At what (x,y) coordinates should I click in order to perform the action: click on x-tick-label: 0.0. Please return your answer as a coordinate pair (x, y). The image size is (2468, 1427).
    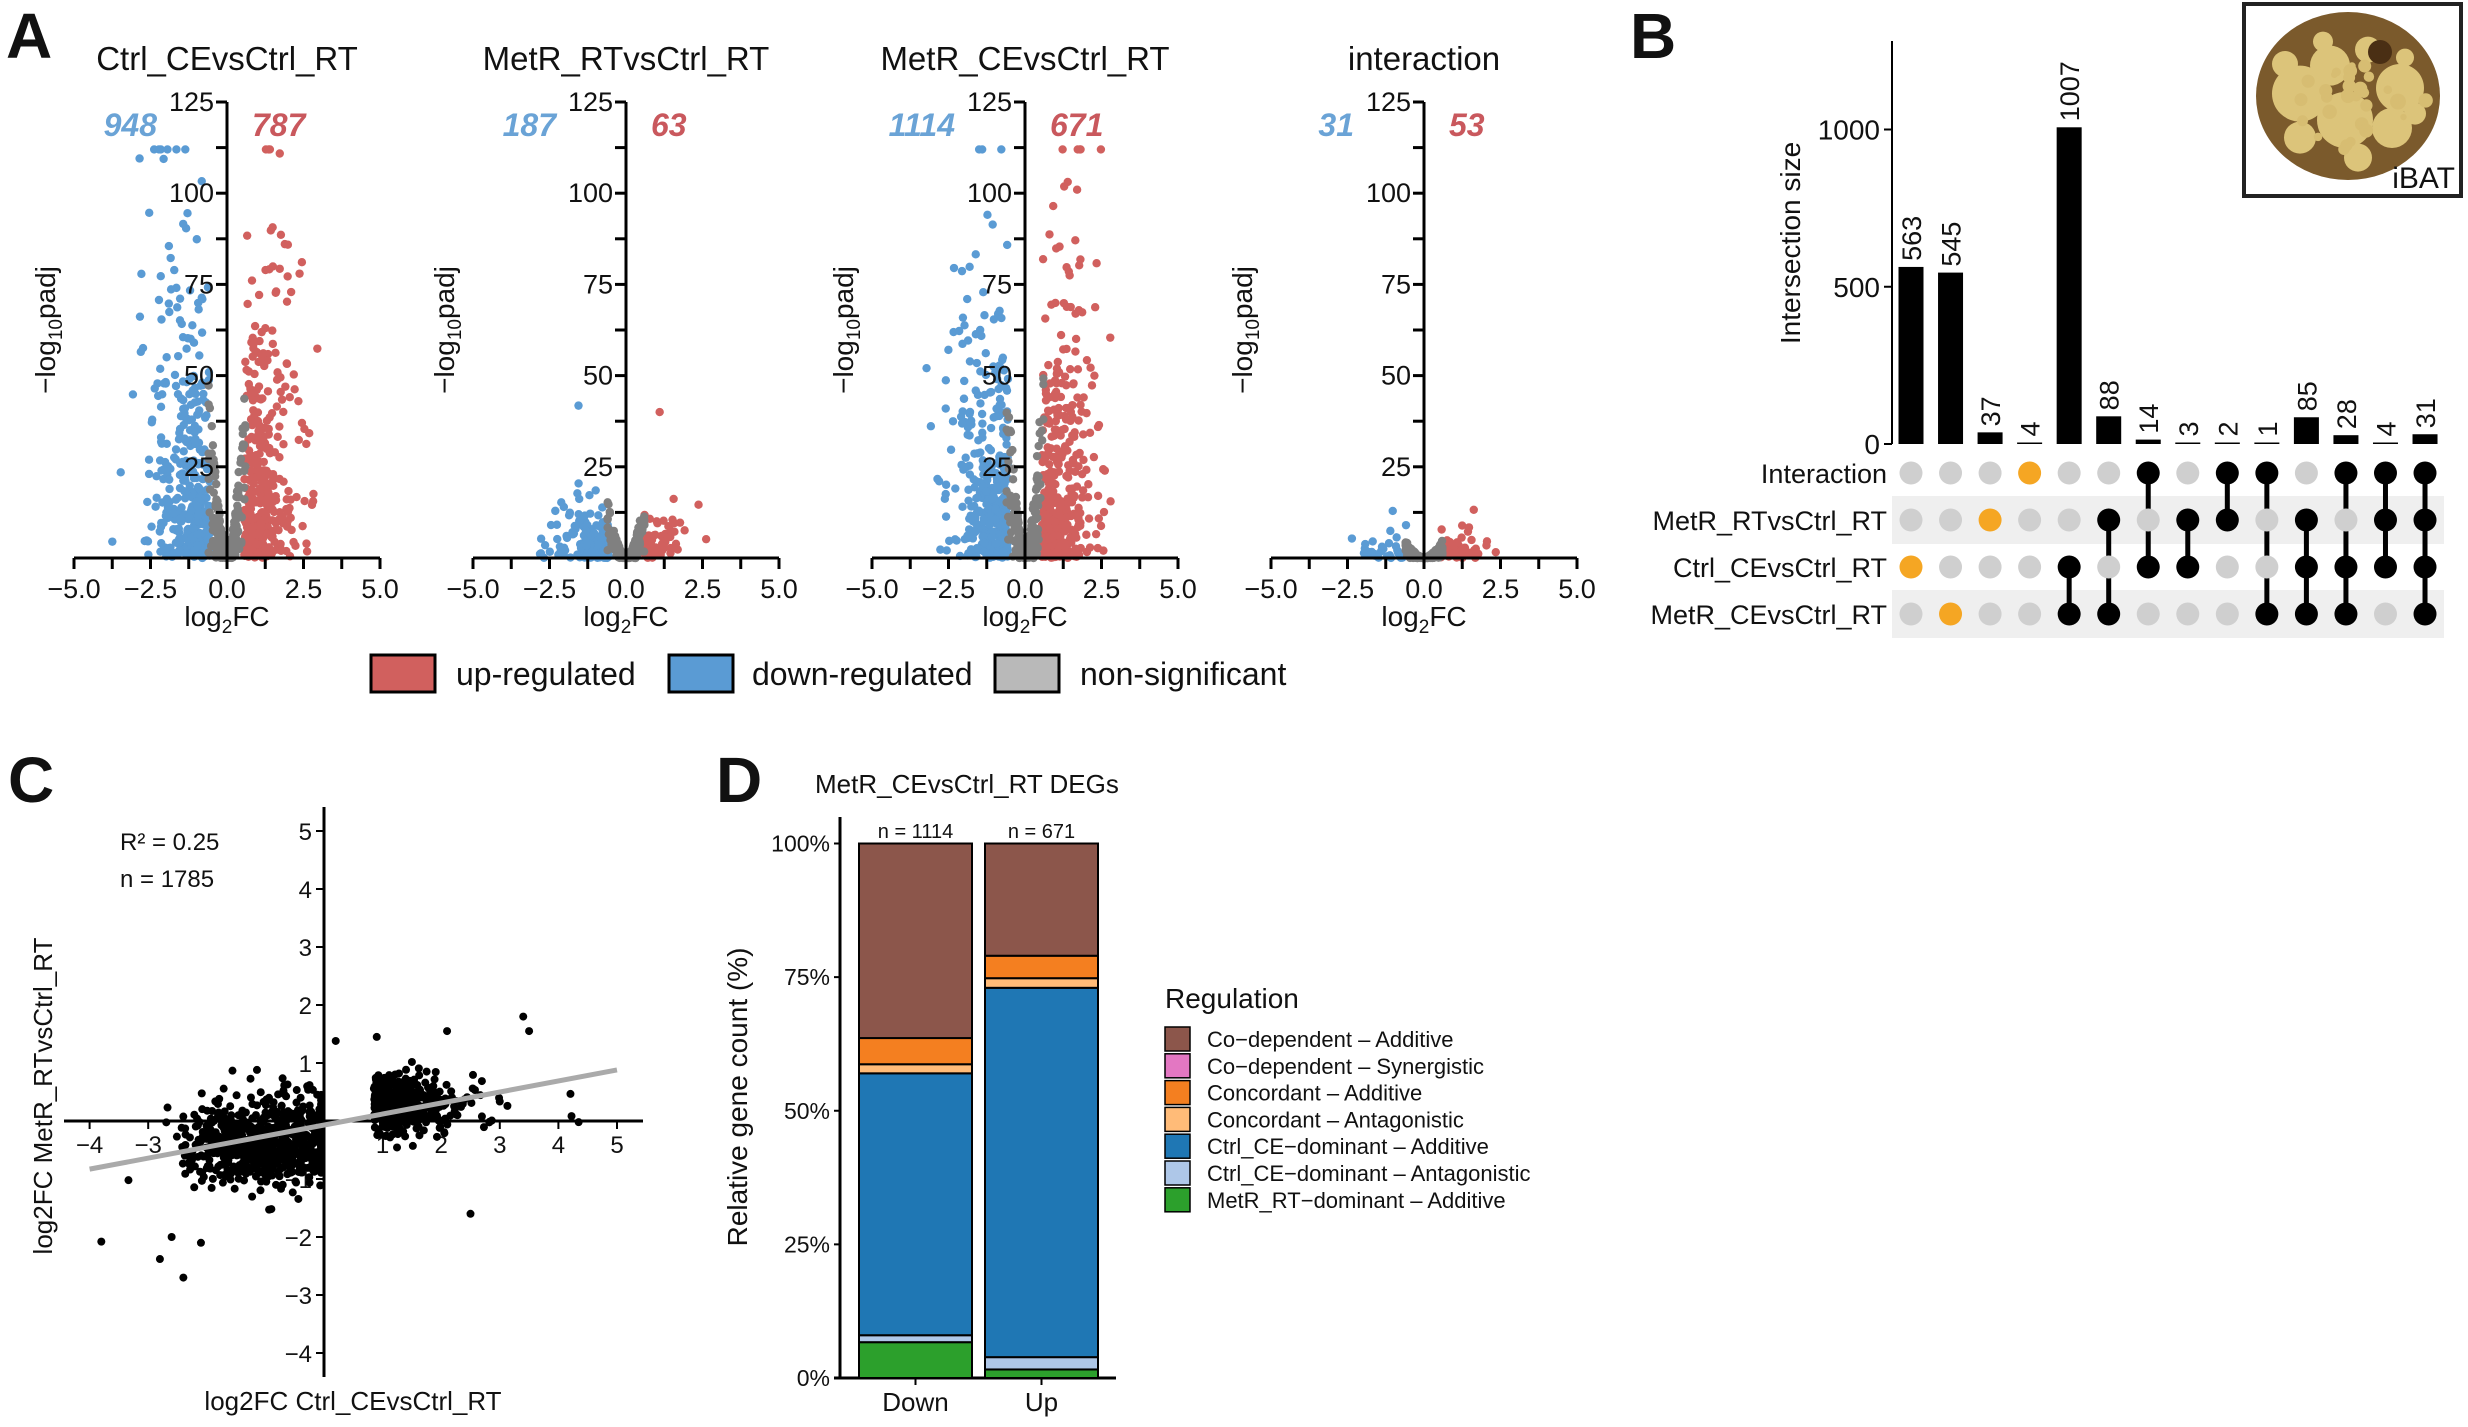
    Looking at the image, I should click on (626, 589).